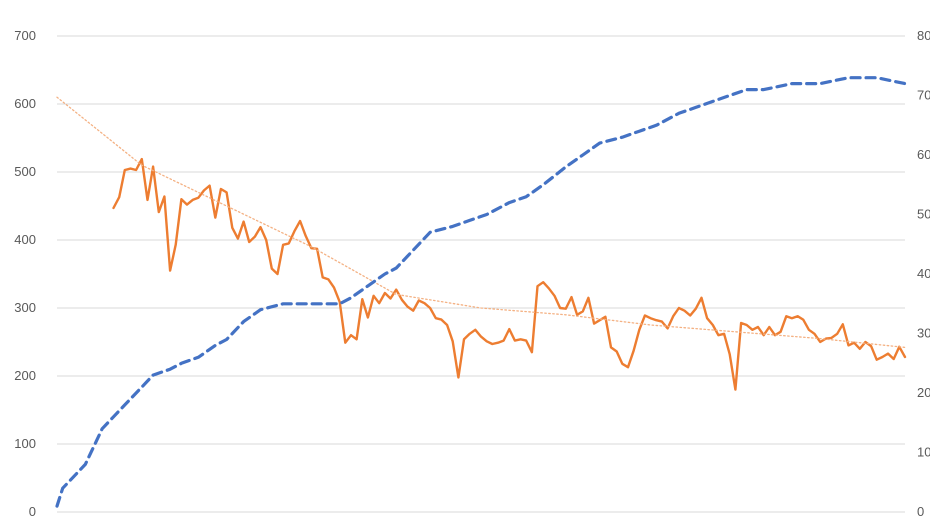 Image resolution: width=930 pixels, height=525 pixels. Describe the element at coordinates (923, 154) in the screenshot. I see `right-tick-label: 60` at that location.